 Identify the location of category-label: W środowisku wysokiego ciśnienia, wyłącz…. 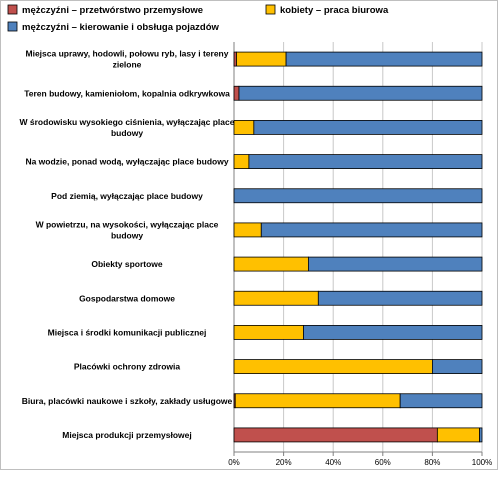
(127, 122).